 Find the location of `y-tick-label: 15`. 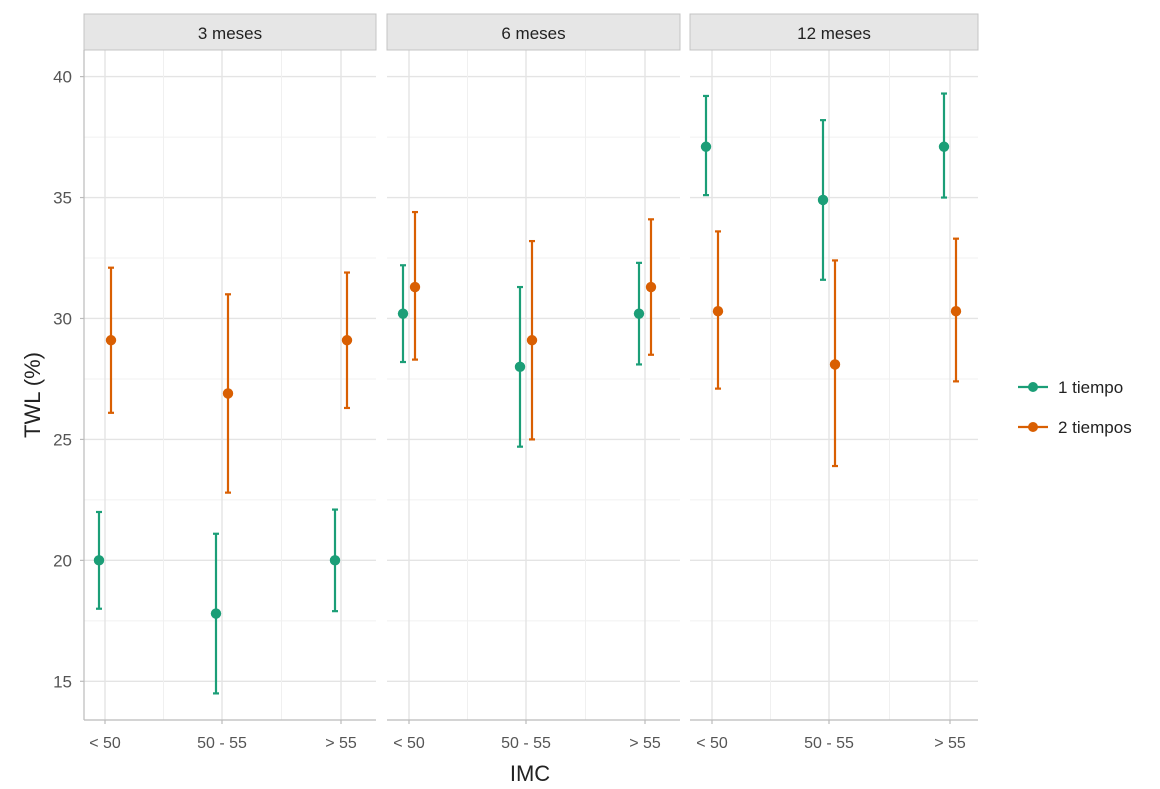

y-tick-label: 15 is located at coordinates (62, 681).